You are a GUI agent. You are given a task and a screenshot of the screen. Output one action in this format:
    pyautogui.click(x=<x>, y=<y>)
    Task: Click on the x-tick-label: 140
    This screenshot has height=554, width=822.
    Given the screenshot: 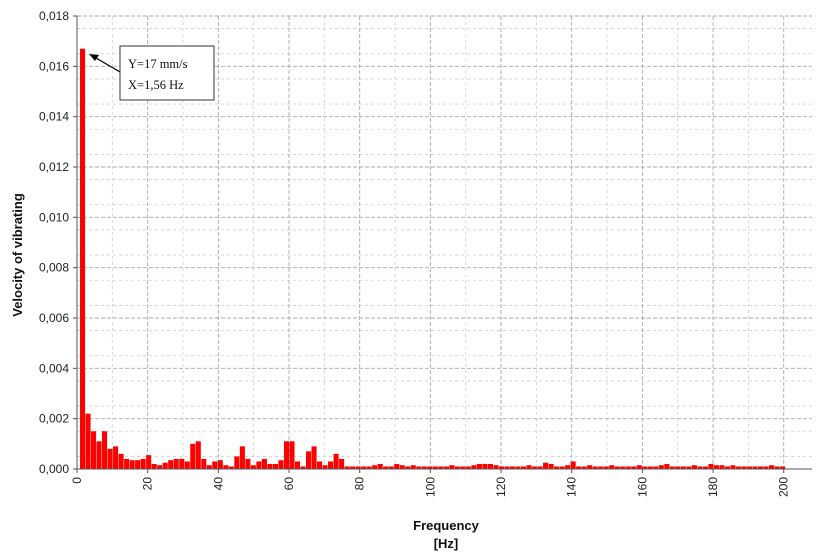 What is the action you would take?
    pyautogui.click(x=572, y=487)
    